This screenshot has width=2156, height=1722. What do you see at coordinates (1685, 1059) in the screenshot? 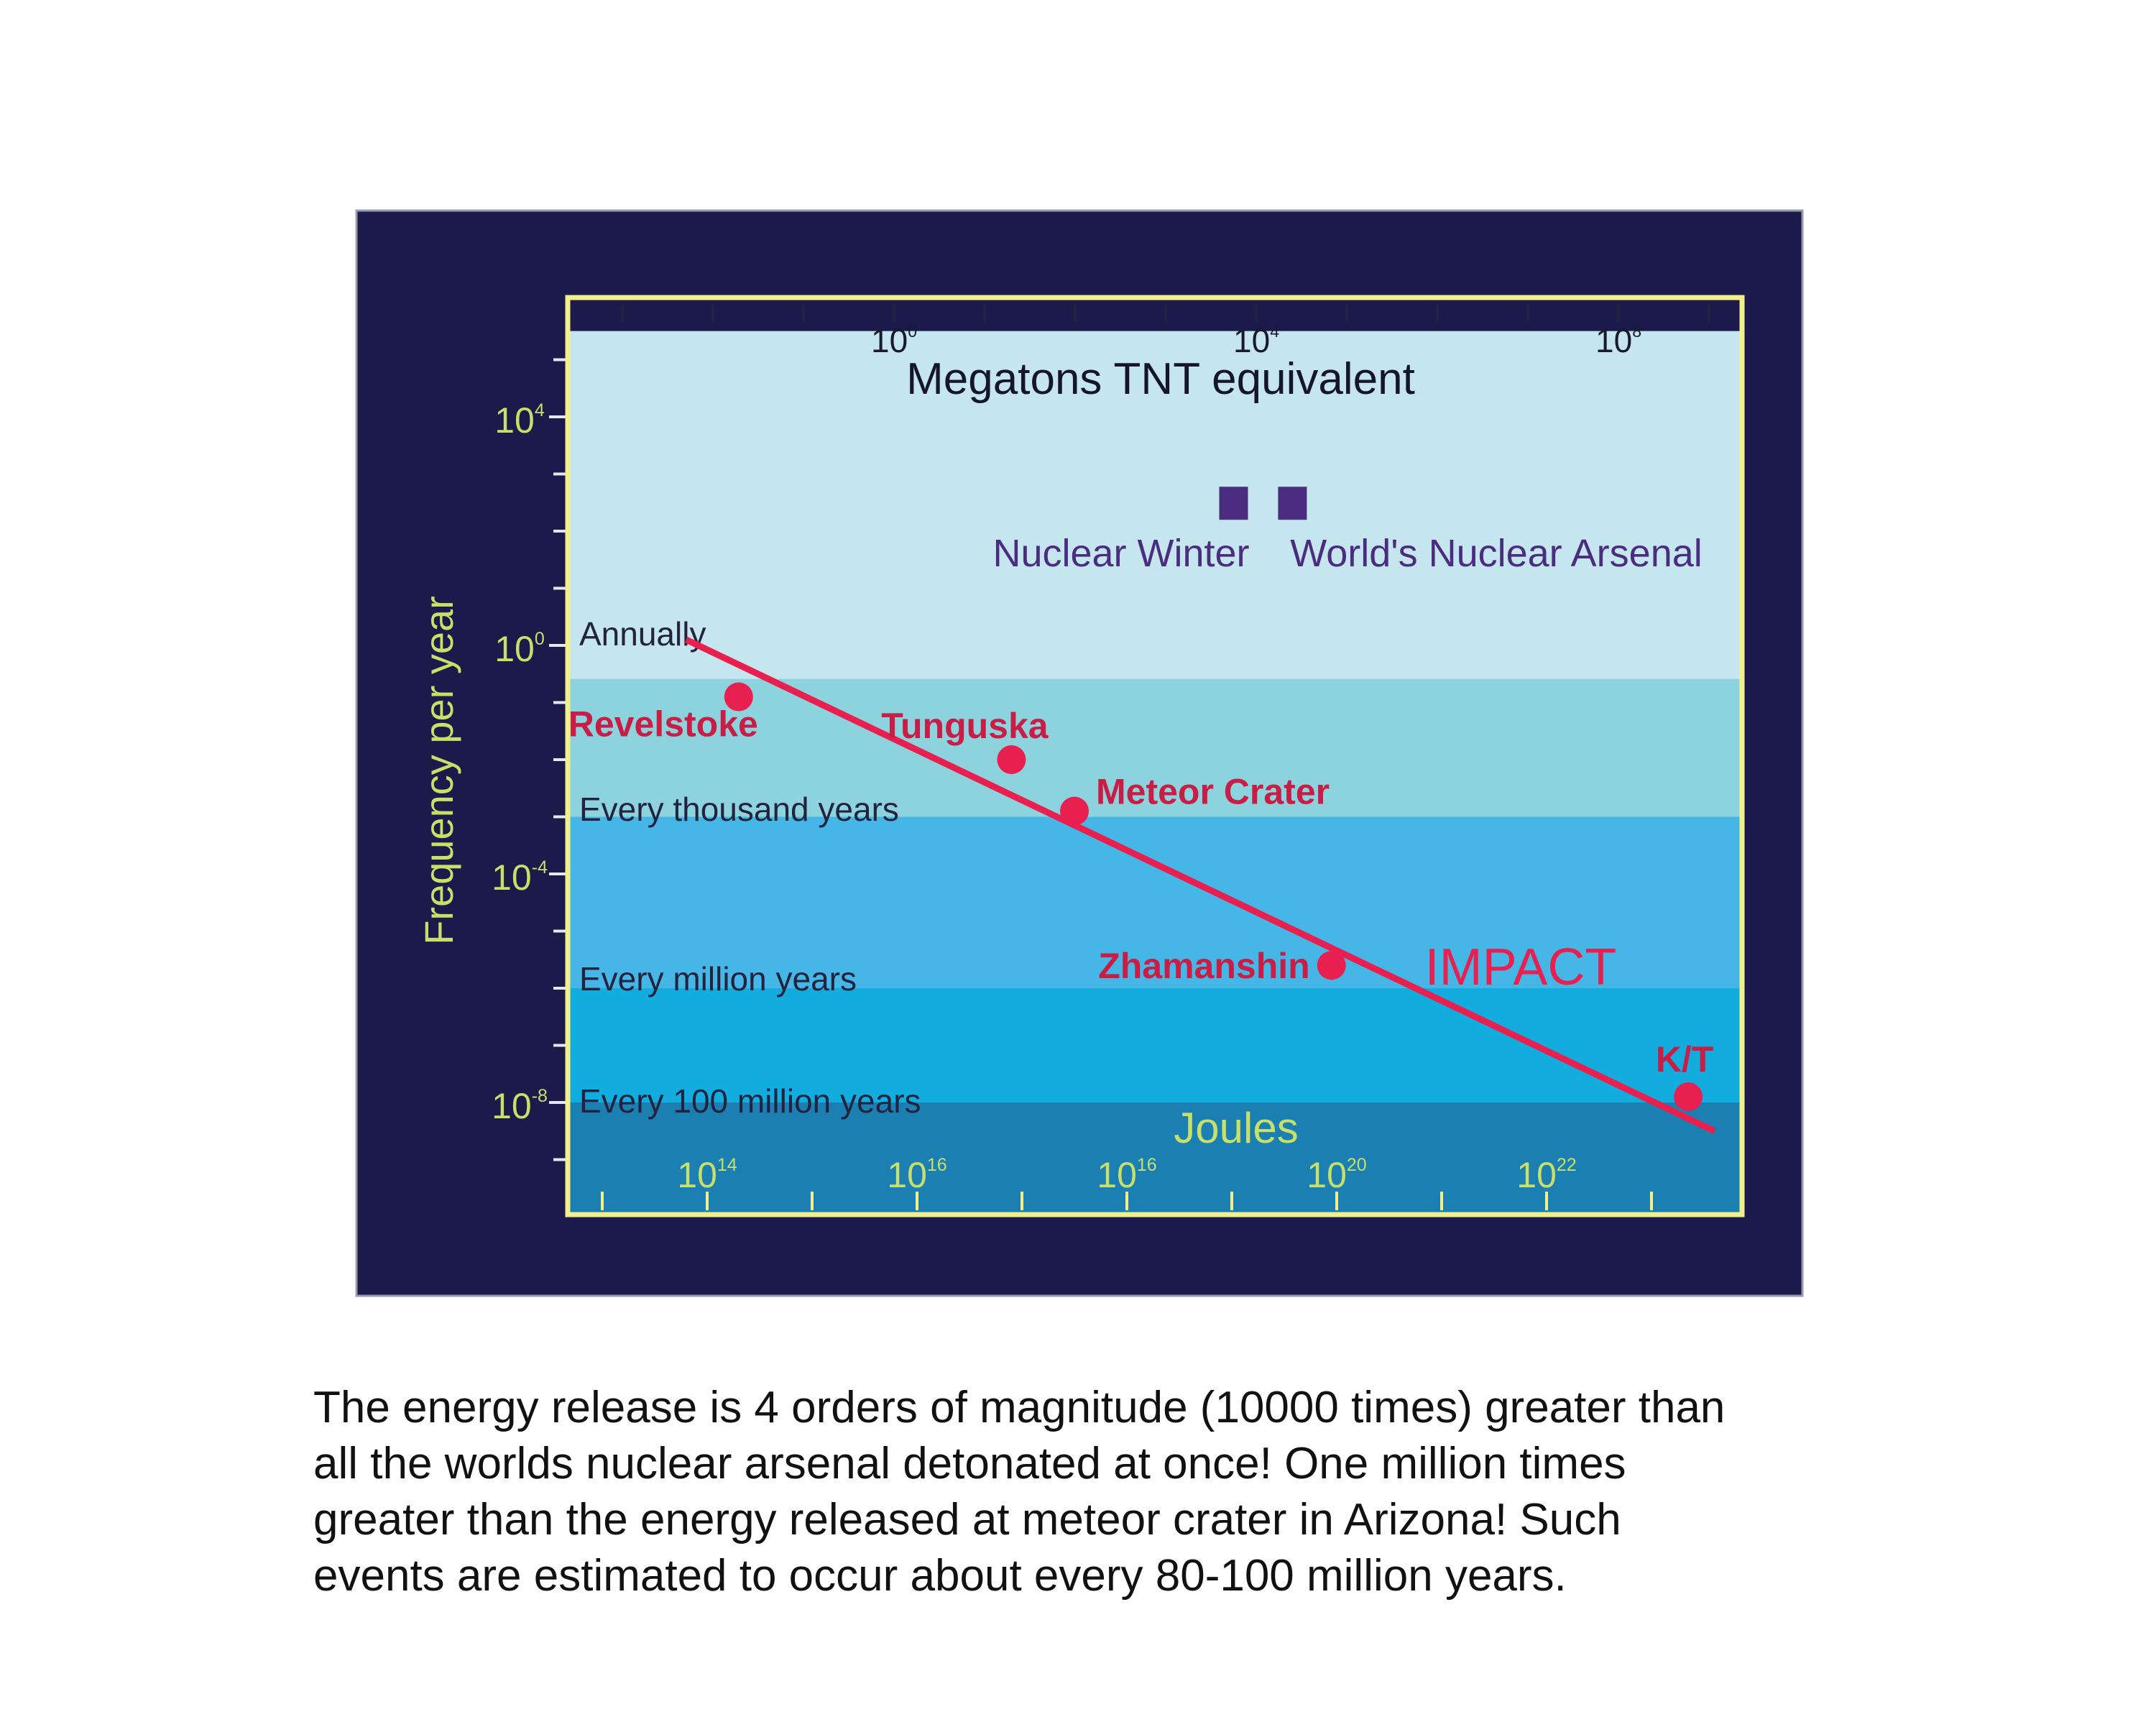
I see `impact-point-label: K/T` at bounding box center [1685, 1059].